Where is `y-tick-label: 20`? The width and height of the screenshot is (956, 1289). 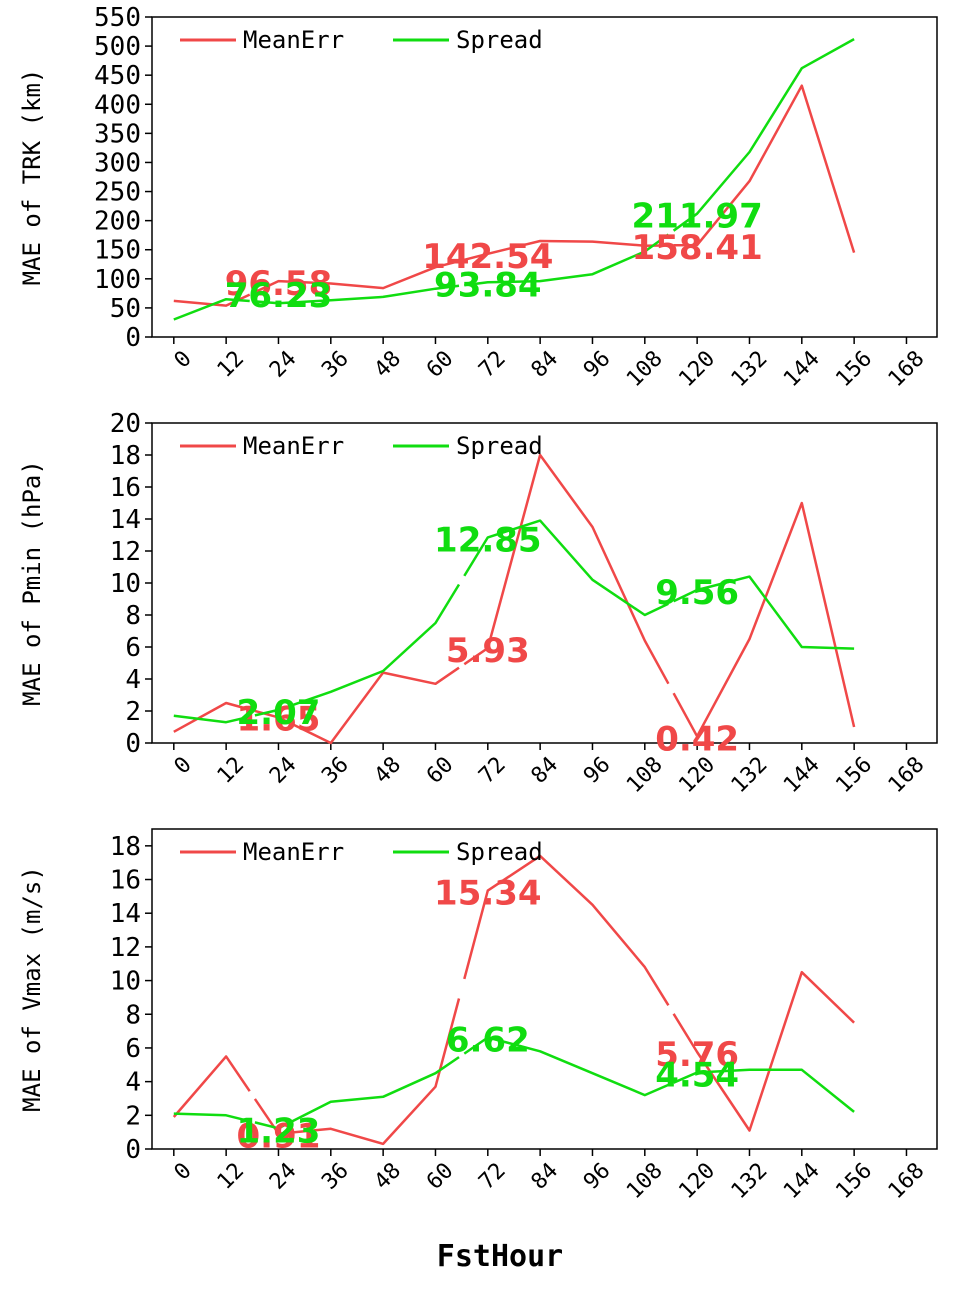 y-tick-label: 20 is located at coordinates (125, 424).